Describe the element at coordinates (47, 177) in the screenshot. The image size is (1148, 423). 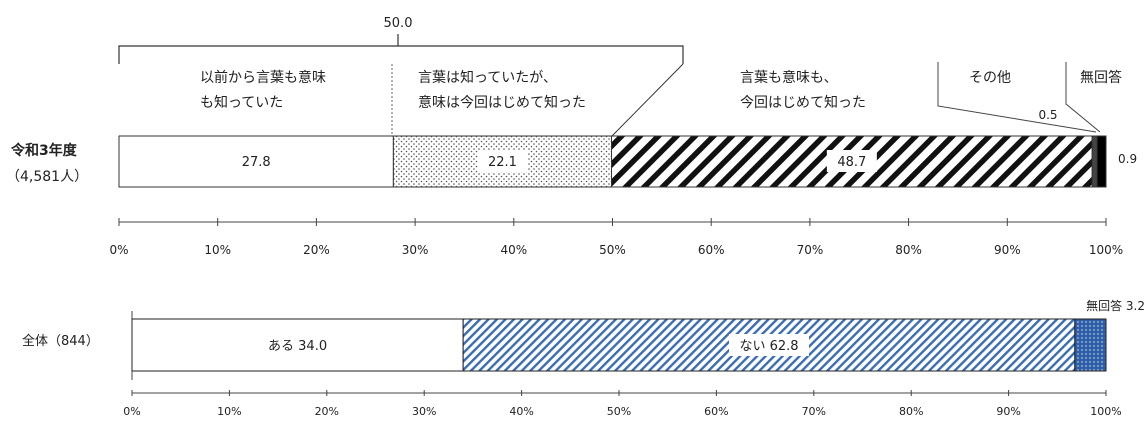
I see `row-label-line2: （4,581人）` at that location.